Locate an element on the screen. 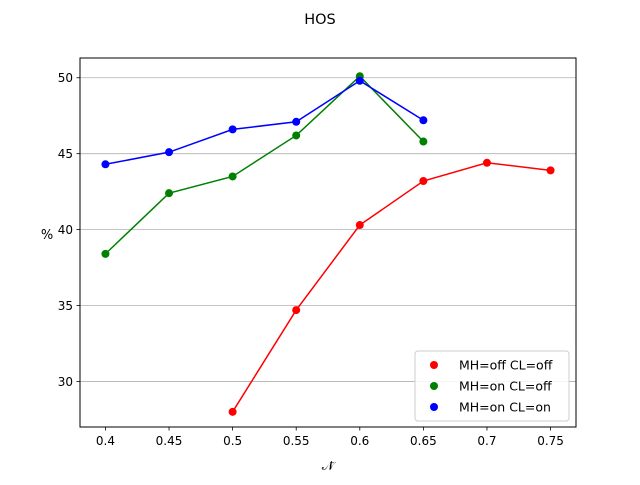 This screenshot has height=485, width=640. x-tick-label: 0.4 is located at coordinates (105, 441).